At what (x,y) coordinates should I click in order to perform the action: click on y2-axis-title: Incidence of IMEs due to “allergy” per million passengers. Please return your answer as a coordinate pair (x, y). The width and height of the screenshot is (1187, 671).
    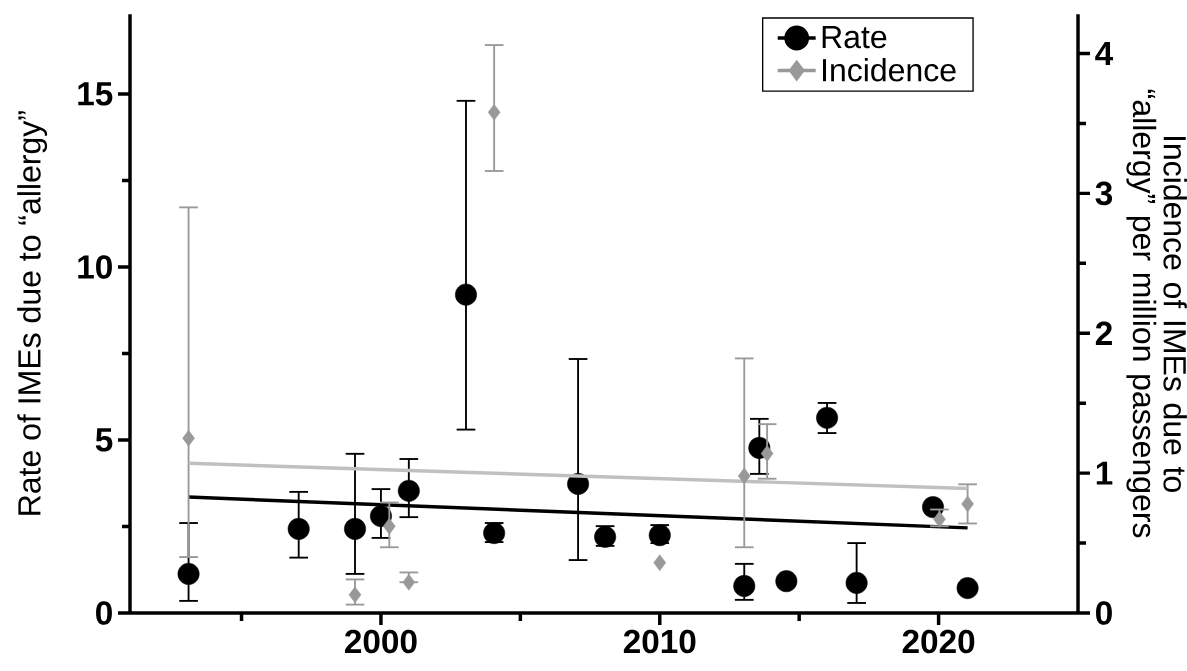
    Looking at the image, I should click on (1156, 313).